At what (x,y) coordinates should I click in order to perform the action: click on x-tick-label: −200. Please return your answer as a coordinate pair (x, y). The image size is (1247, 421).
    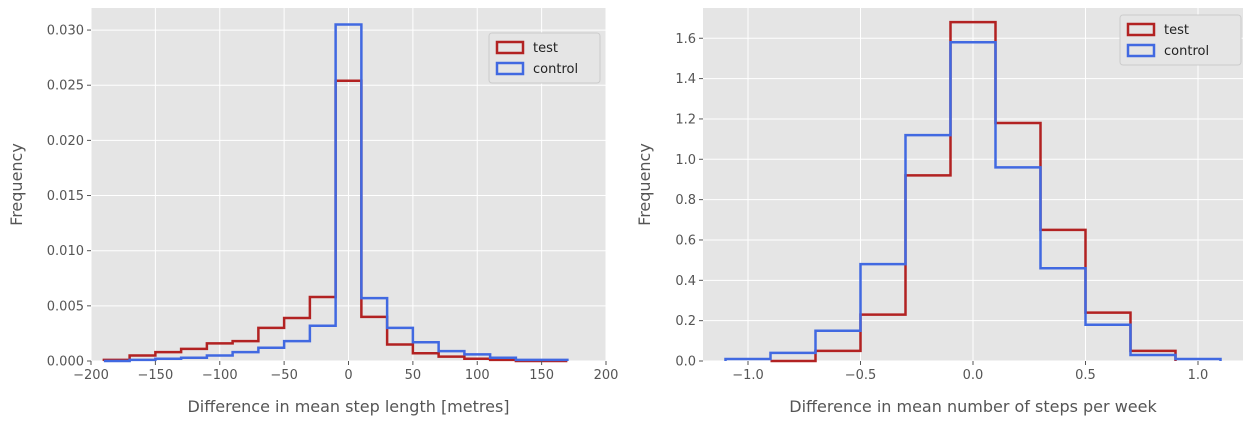
    Looking at the image, I should click on (91, 375).